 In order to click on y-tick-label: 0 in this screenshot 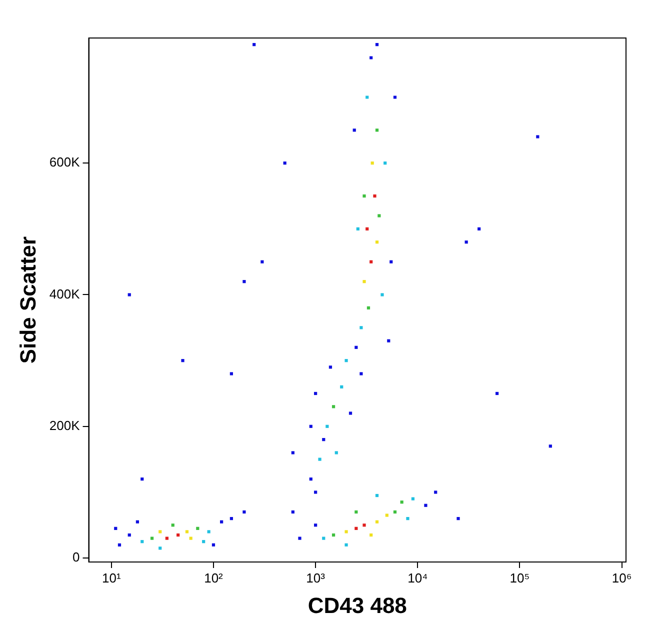, I will do `click(76, 557)`.